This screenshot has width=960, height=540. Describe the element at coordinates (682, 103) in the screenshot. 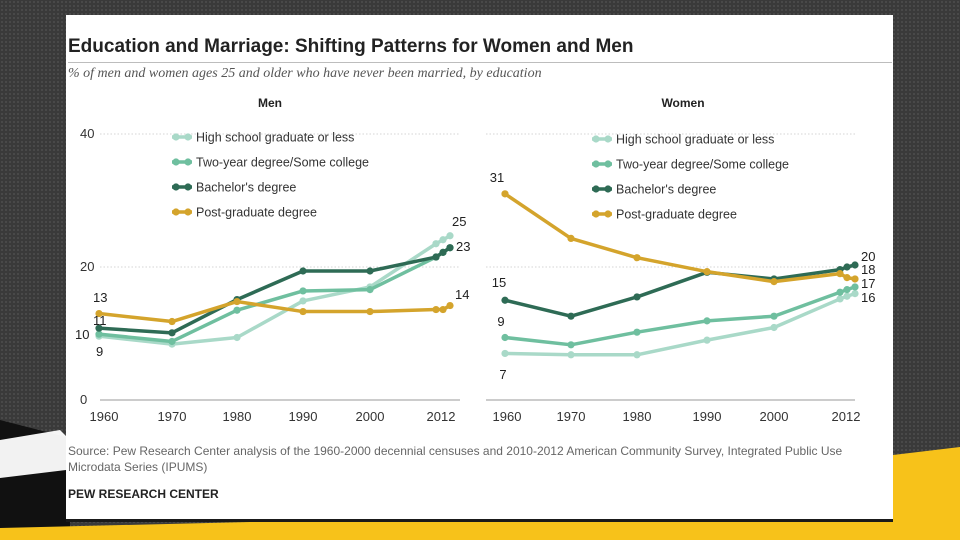

I see `women-panel-title: Women` at that location.